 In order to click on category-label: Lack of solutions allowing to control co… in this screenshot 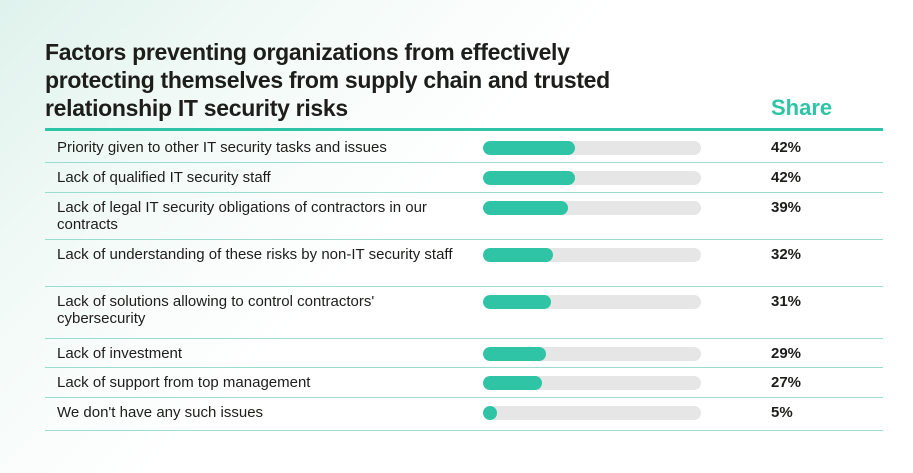, I will do `click(216, 310)`.